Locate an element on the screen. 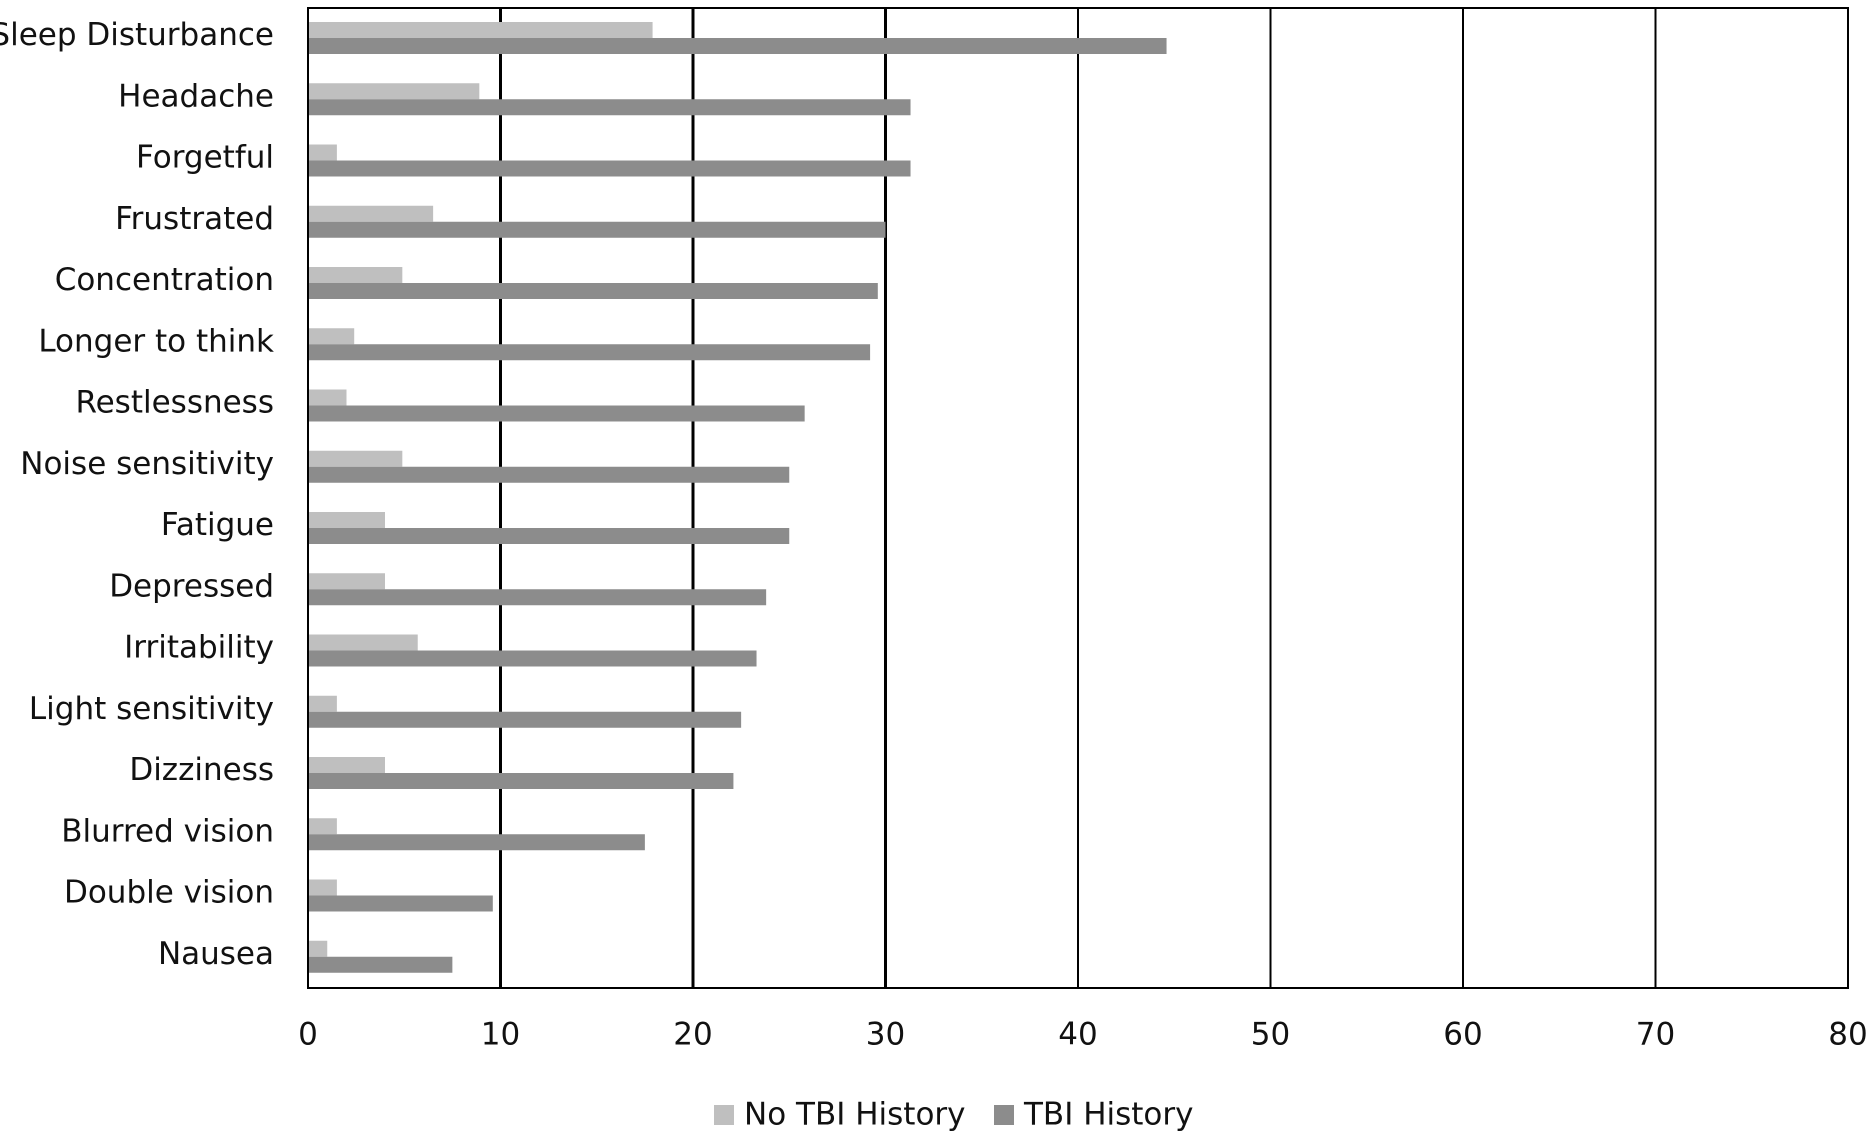 The height and width of the screenshot is (1144, 1867). legend-swatch-tbi is located at coordinates (1004, 1115).